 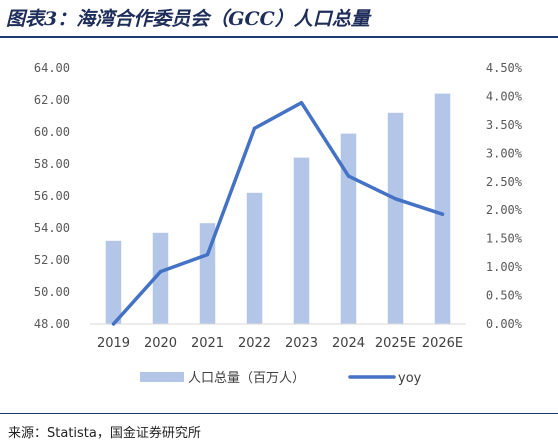 I want to click on yoy-point-2019, so click(x=113, y=324).